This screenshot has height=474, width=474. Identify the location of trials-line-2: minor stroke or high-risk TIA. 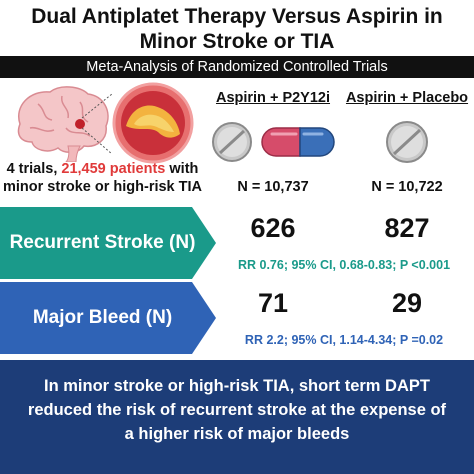
(102, 187).